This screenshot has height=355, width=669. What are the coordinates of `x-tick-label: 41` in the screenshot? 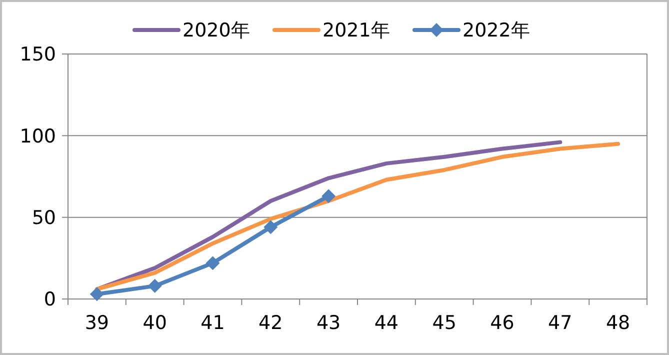 It's located at (212, 323).